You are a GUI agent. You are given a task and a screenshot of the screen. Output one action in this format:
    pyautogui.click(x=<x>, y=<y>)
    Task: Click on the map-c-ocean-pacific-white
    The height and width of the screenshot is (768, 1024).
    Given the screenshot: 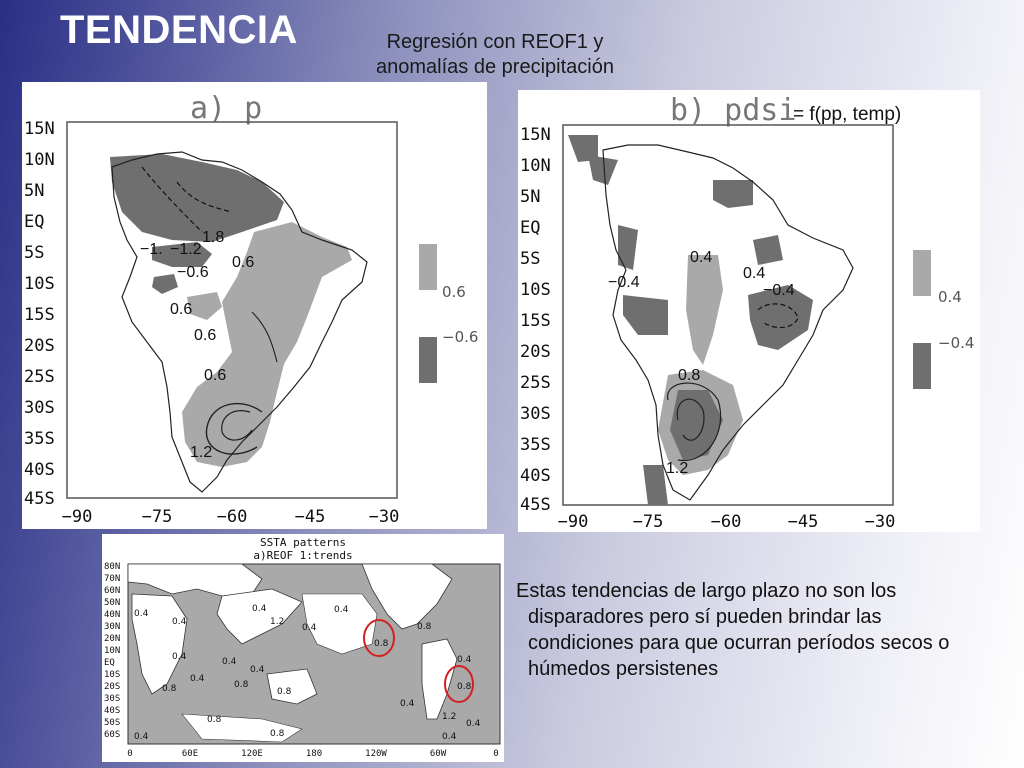 What is the action you would take?
    pyautogui.click(x=339, y=624)
    